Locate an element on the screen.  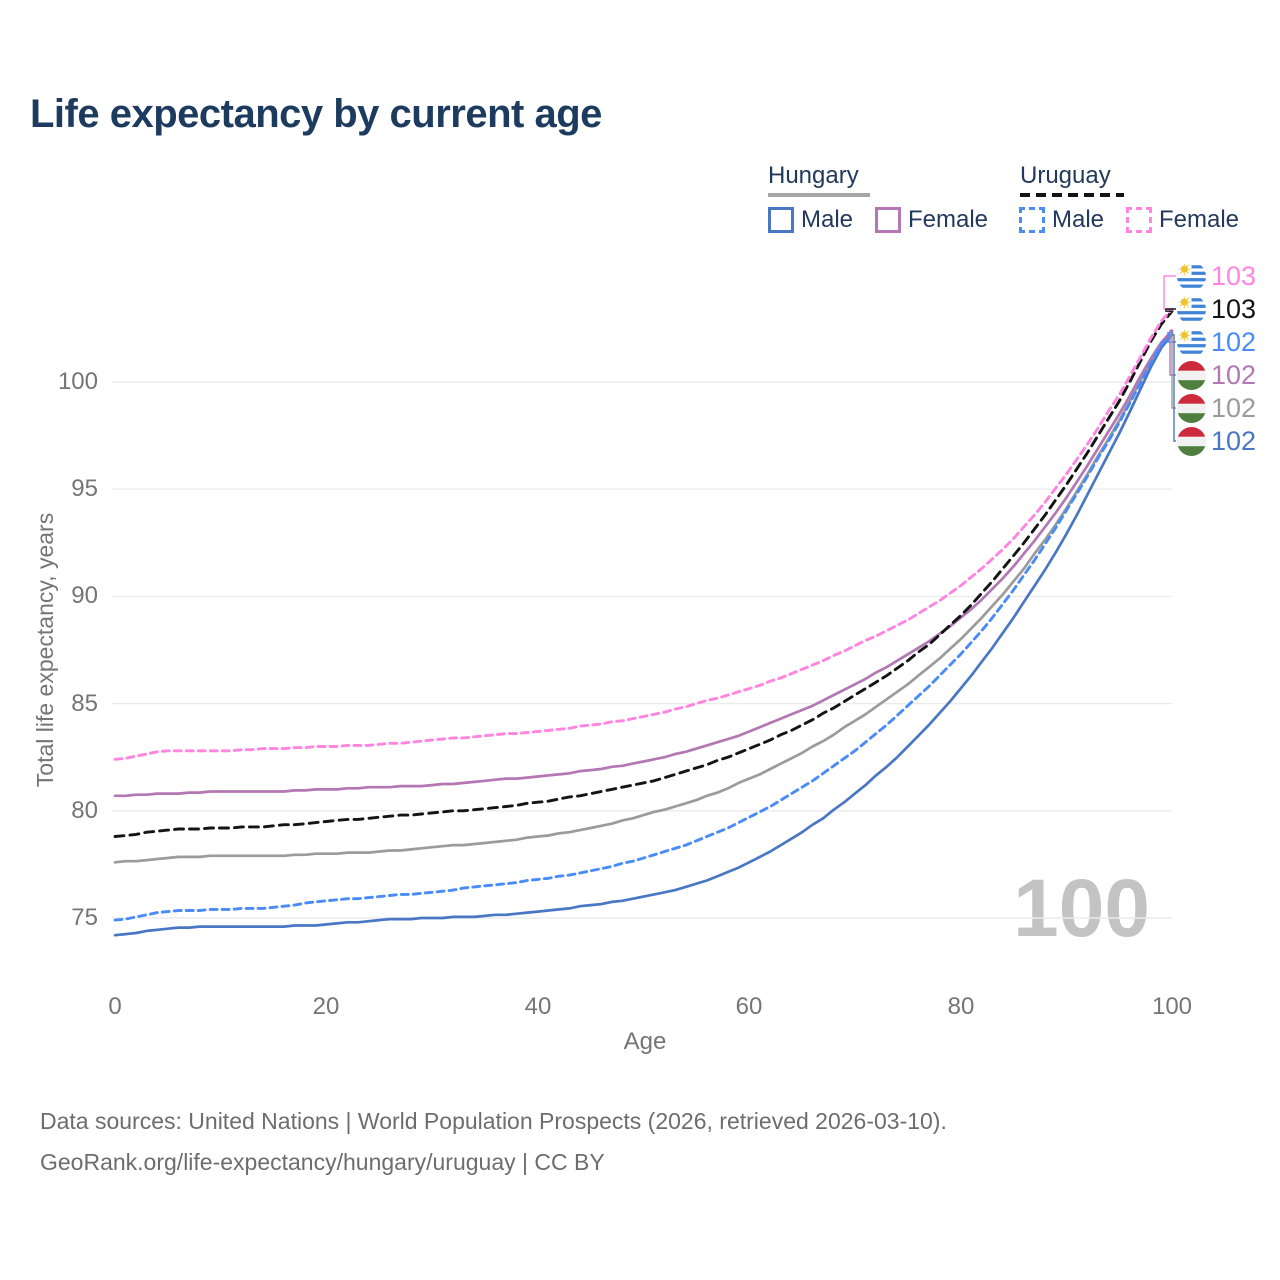
end-label-row-hungary-female: 102 is located at coordinates (1216, 375).